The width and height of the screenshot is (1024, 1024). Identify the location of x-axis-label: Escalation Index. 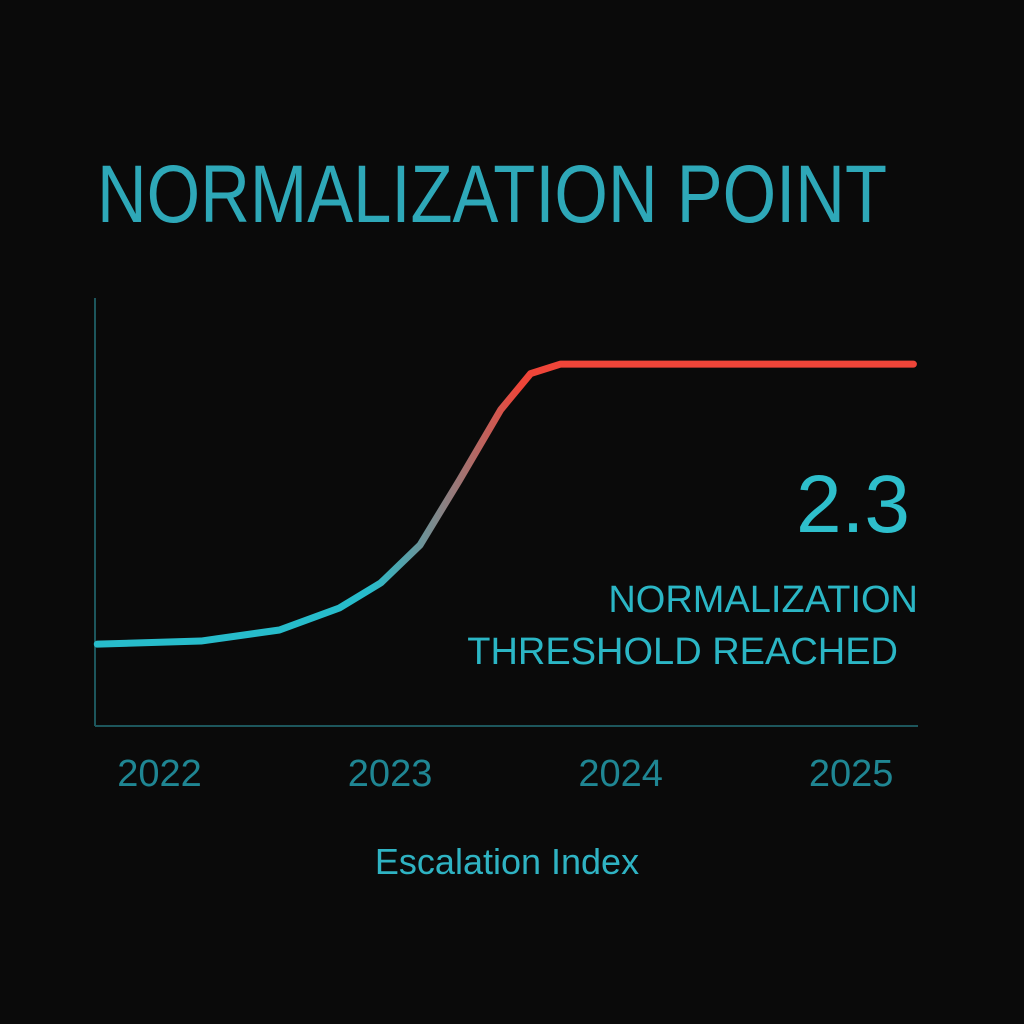
(507, 861).